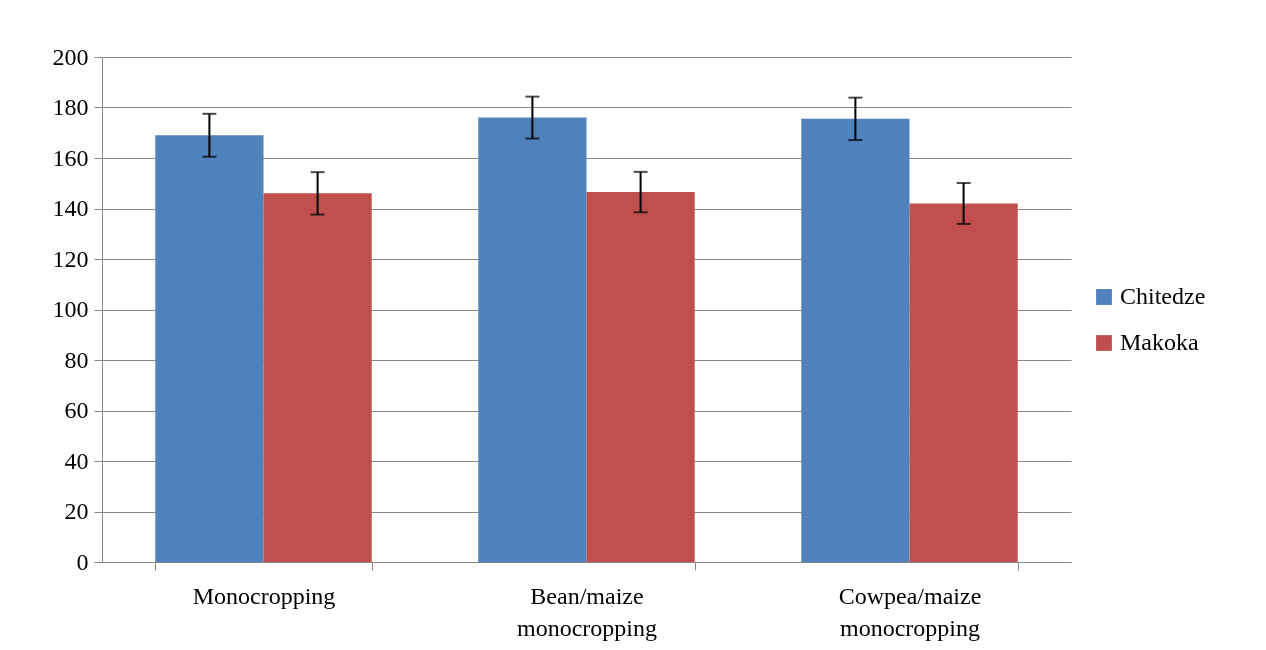 The width and height of the screenshot is (1266, 650). What do you see at coordinates (76, 460) in the screenshot?
I see `y-tick-label: 40` at bounding box center [76, 460].